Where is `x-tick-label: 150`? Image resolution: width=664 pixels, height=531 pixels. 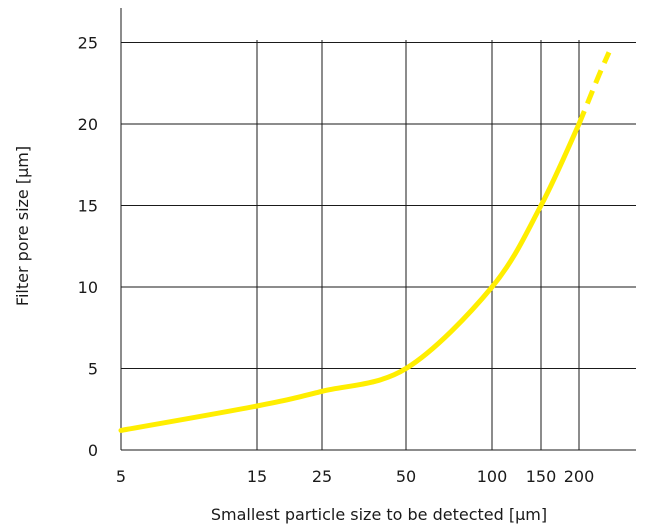
x-tick-label: 150 is located at coordinates (541, 476).